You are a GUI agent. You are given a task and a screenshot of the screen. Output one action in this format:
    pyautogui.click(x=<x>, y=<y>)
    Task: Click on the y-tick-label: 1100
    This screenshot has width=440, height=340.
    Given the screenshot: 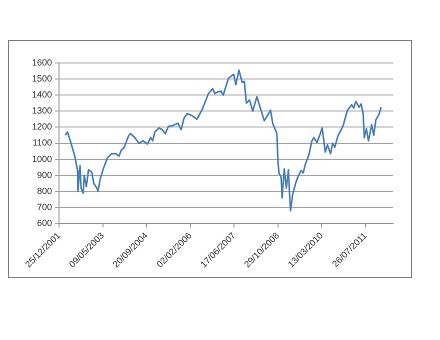 What is the action you would take?
    pyautogui.click(x=42, y=143)
    